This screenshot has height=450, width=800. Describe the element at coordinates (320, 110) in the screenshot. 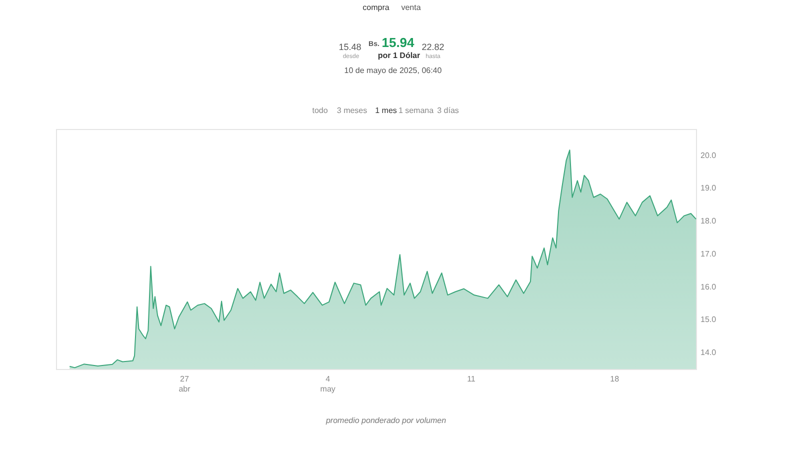

I see `text: todo` at that location.